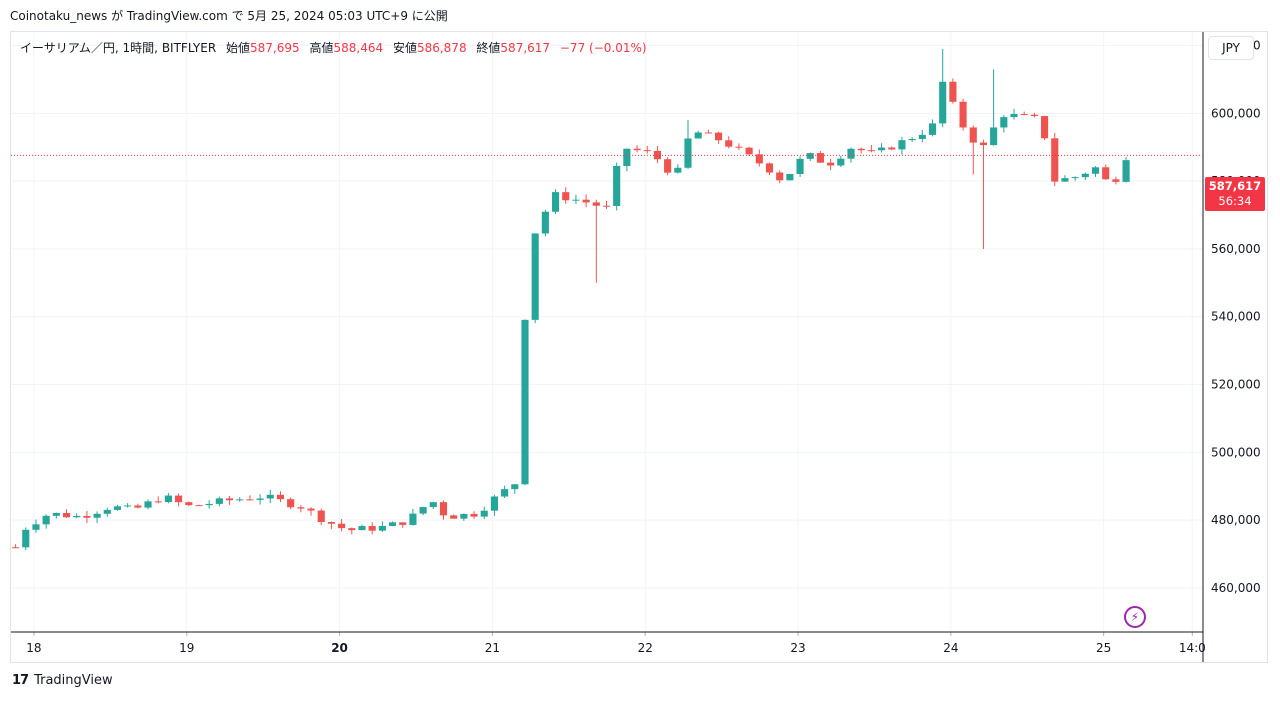 This screenshot has height=701, width=1280. I want to click on last-price-value: 587,617, so click(1235, 186).